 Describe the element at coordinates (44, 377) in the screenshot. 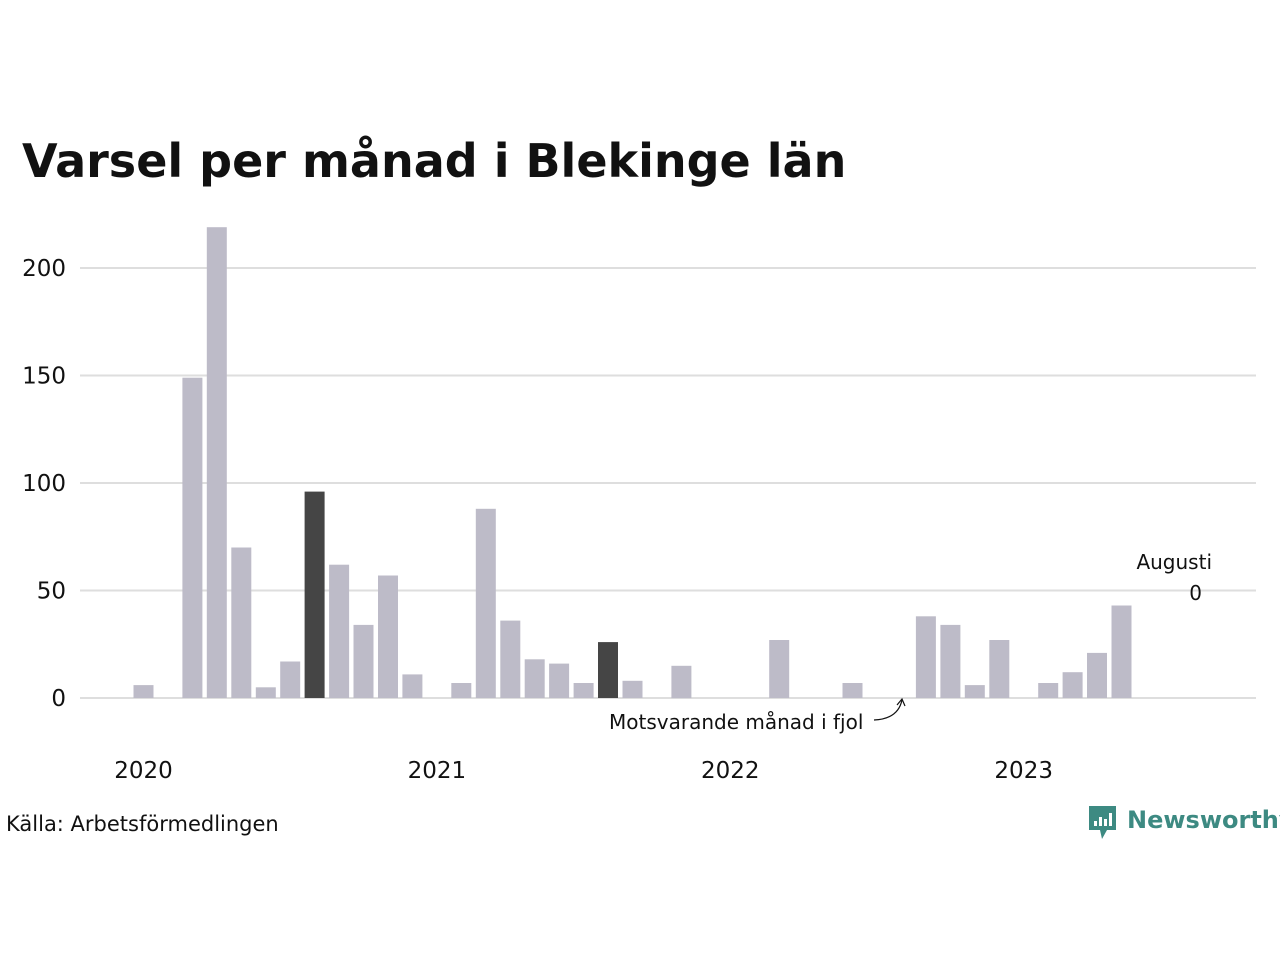

I see `y-tick-label: 150` at that location.